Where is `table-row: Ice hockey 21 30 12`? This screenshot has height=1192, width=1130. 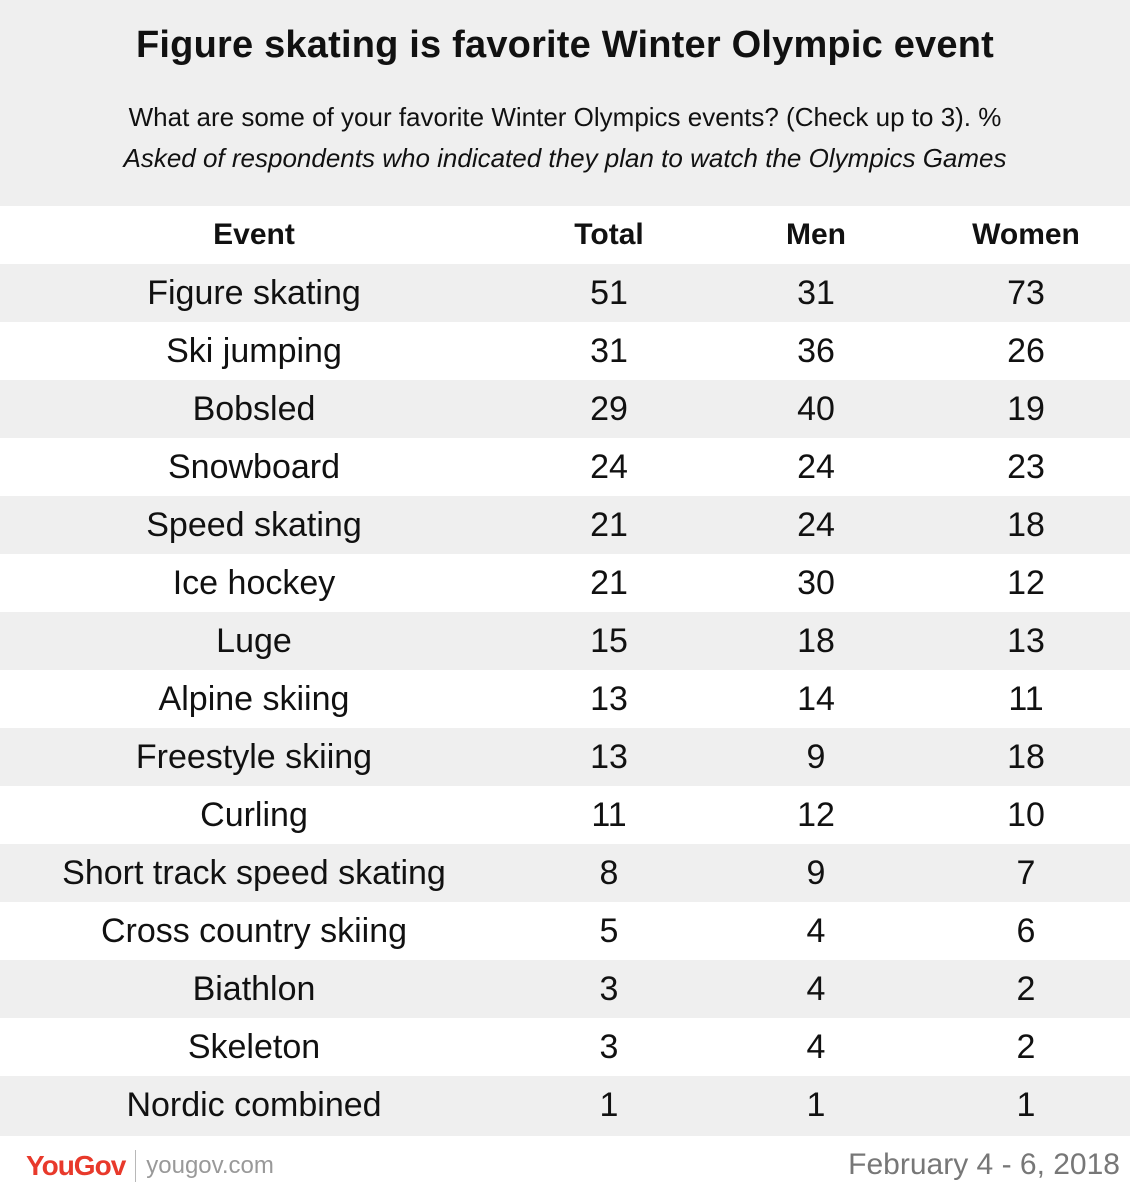
table-row: Ice hockey 21 30 12 is located at coordinates (565, 583).